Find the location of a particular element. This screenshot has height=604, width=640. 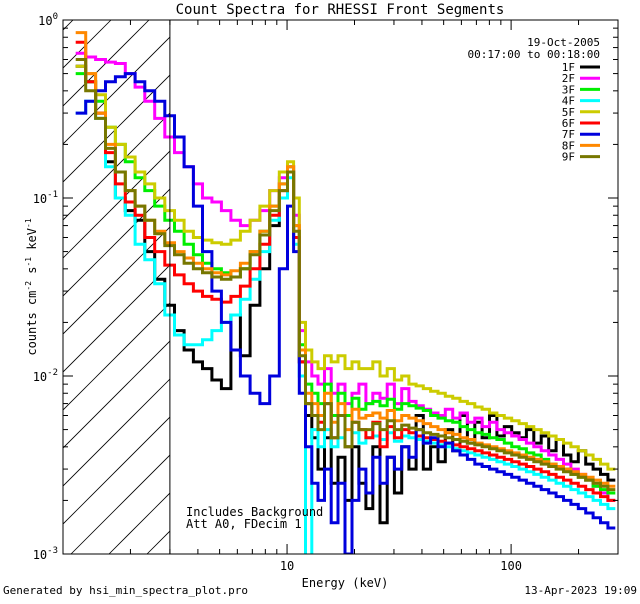

x-axis-label: Energy (keV) is located at coordinates (345, 583).